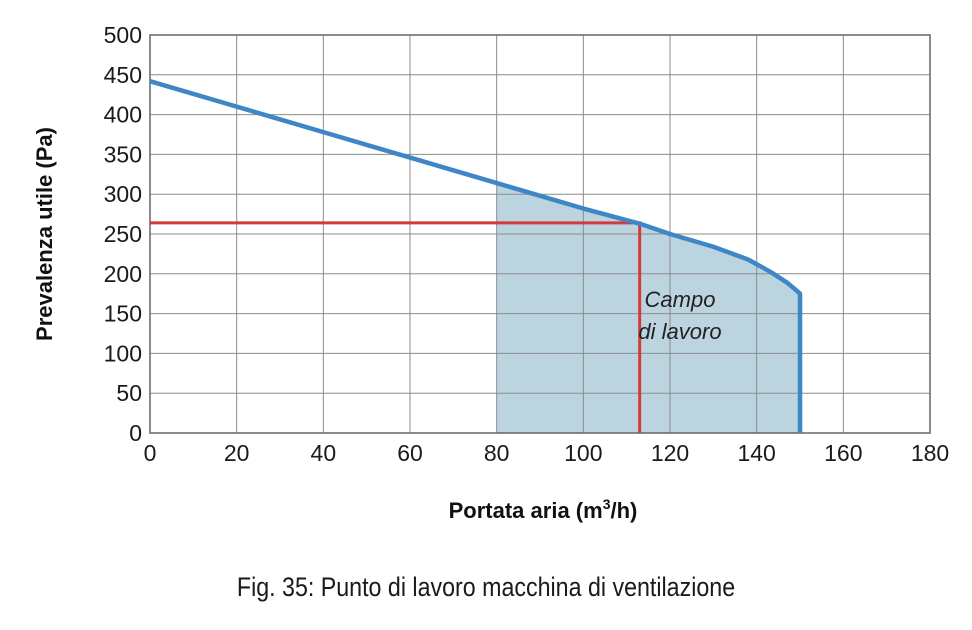 The image size is (972, 630). I want to click on x-axis-title: Portata aria (m3/h), so click(543, 509).